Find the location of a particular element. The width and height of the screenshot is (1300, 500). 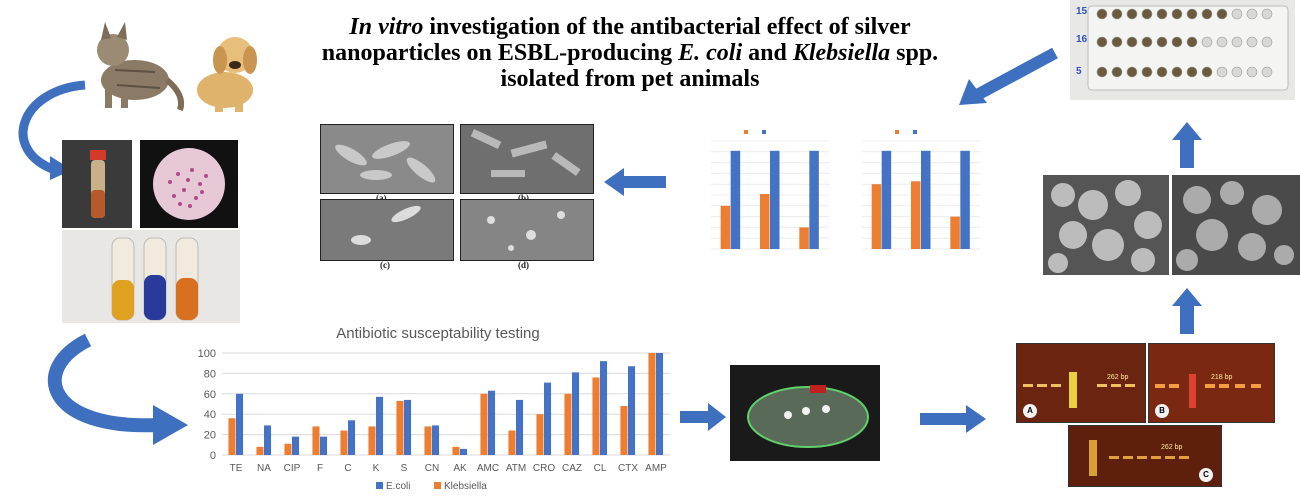

pcr-gel-image-c: 262 bp C is located at coordinates (1145, 456).